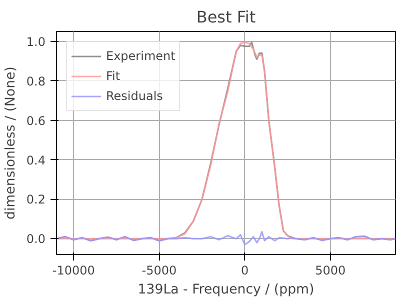 The image size is (400, 300). Describe the element at coordinates (159, 271) in the screenshot. I see `x-tick-label: -5000` at that location.